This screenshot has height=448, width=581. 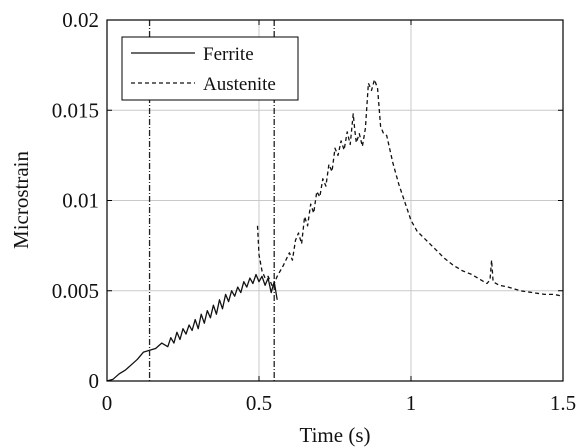 I want to click on legend-box, so click(x=210, y=68).